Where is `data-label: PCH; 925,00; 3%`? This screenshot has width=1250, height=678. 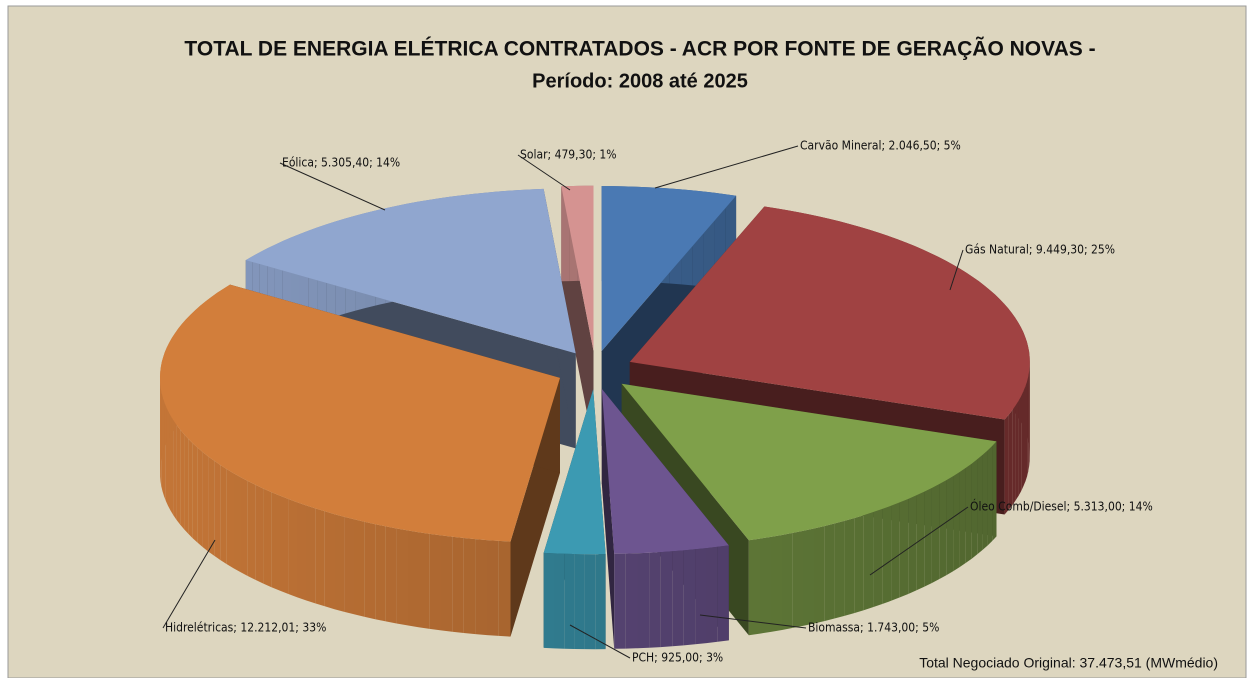 data-label: PCH; 925,00; 3% is located at coordinates (677, 658).